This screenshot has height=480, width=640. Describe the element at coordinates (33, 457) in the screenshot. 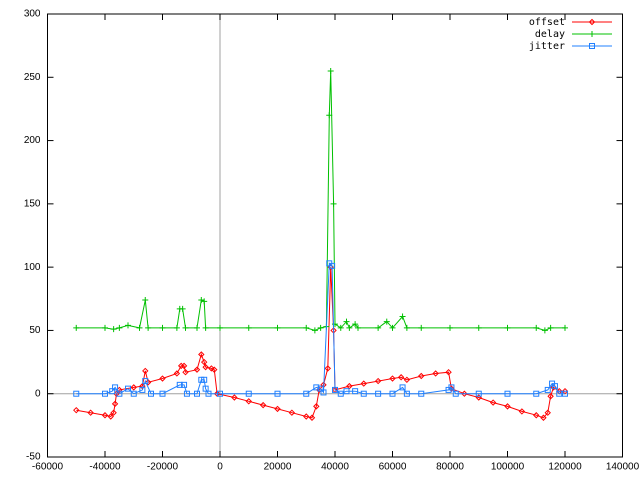

I see `y-tick-label: -50` at that location.